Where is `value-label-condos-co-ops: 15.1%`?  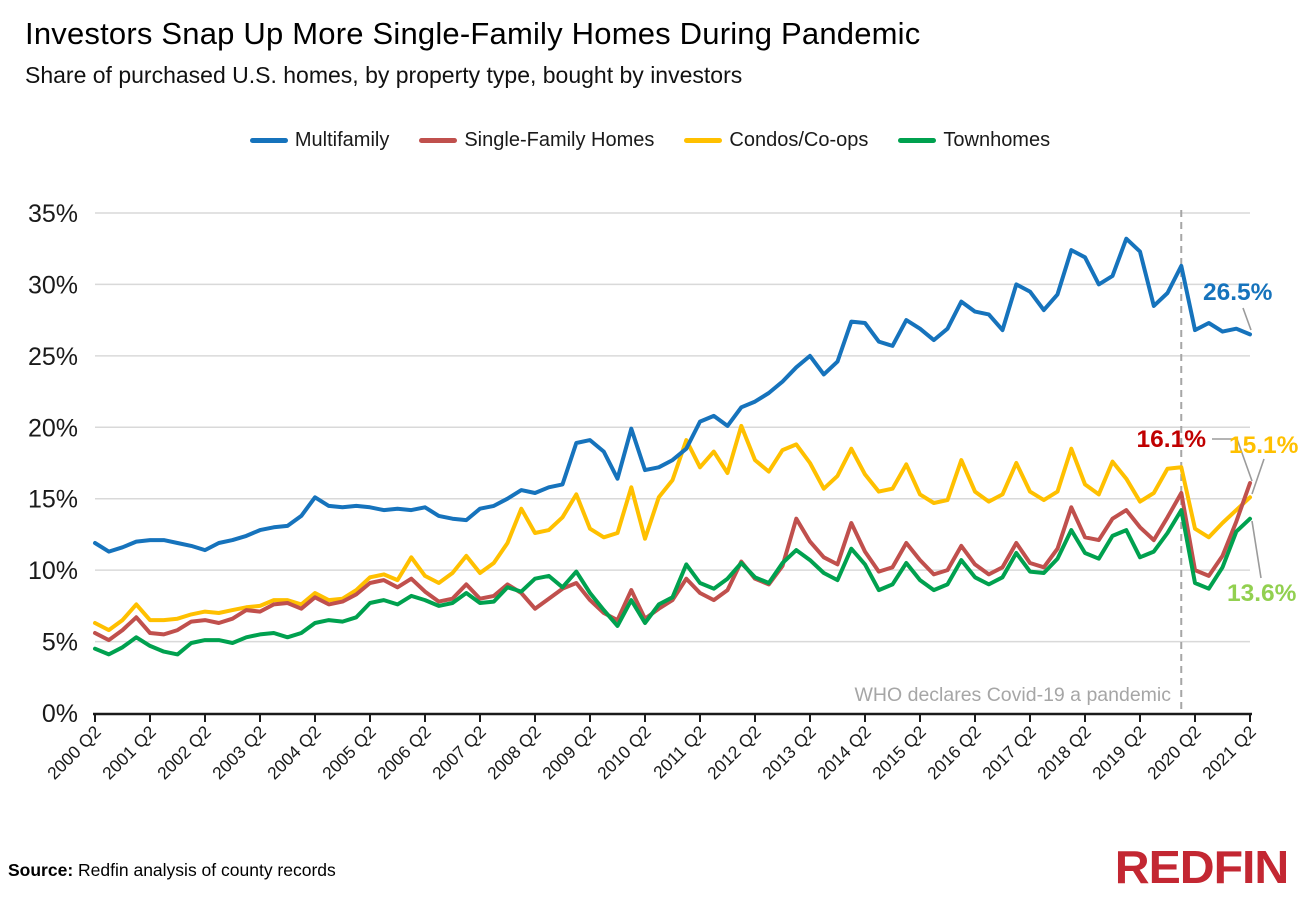
value-label-condos-co-ops: 15.1% is located at coordinates (1264, 445).